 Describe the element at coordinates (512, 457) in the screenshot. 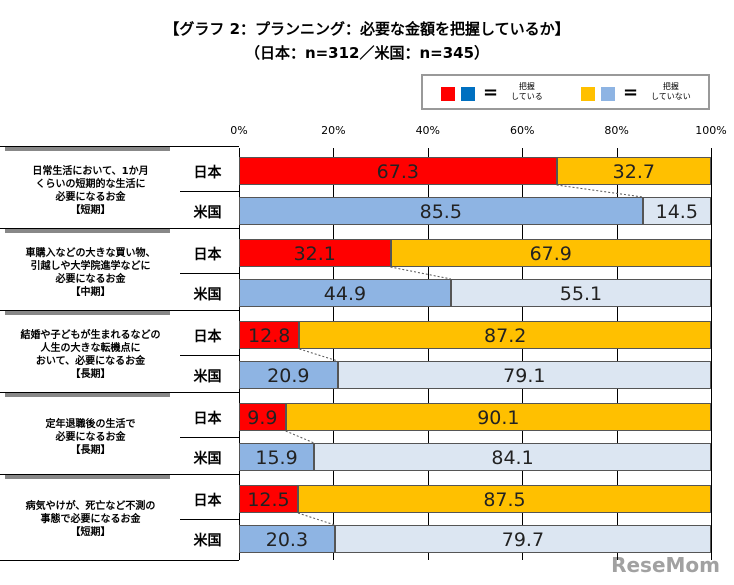

I see `us-bar-unknown: 84.1` at that location.